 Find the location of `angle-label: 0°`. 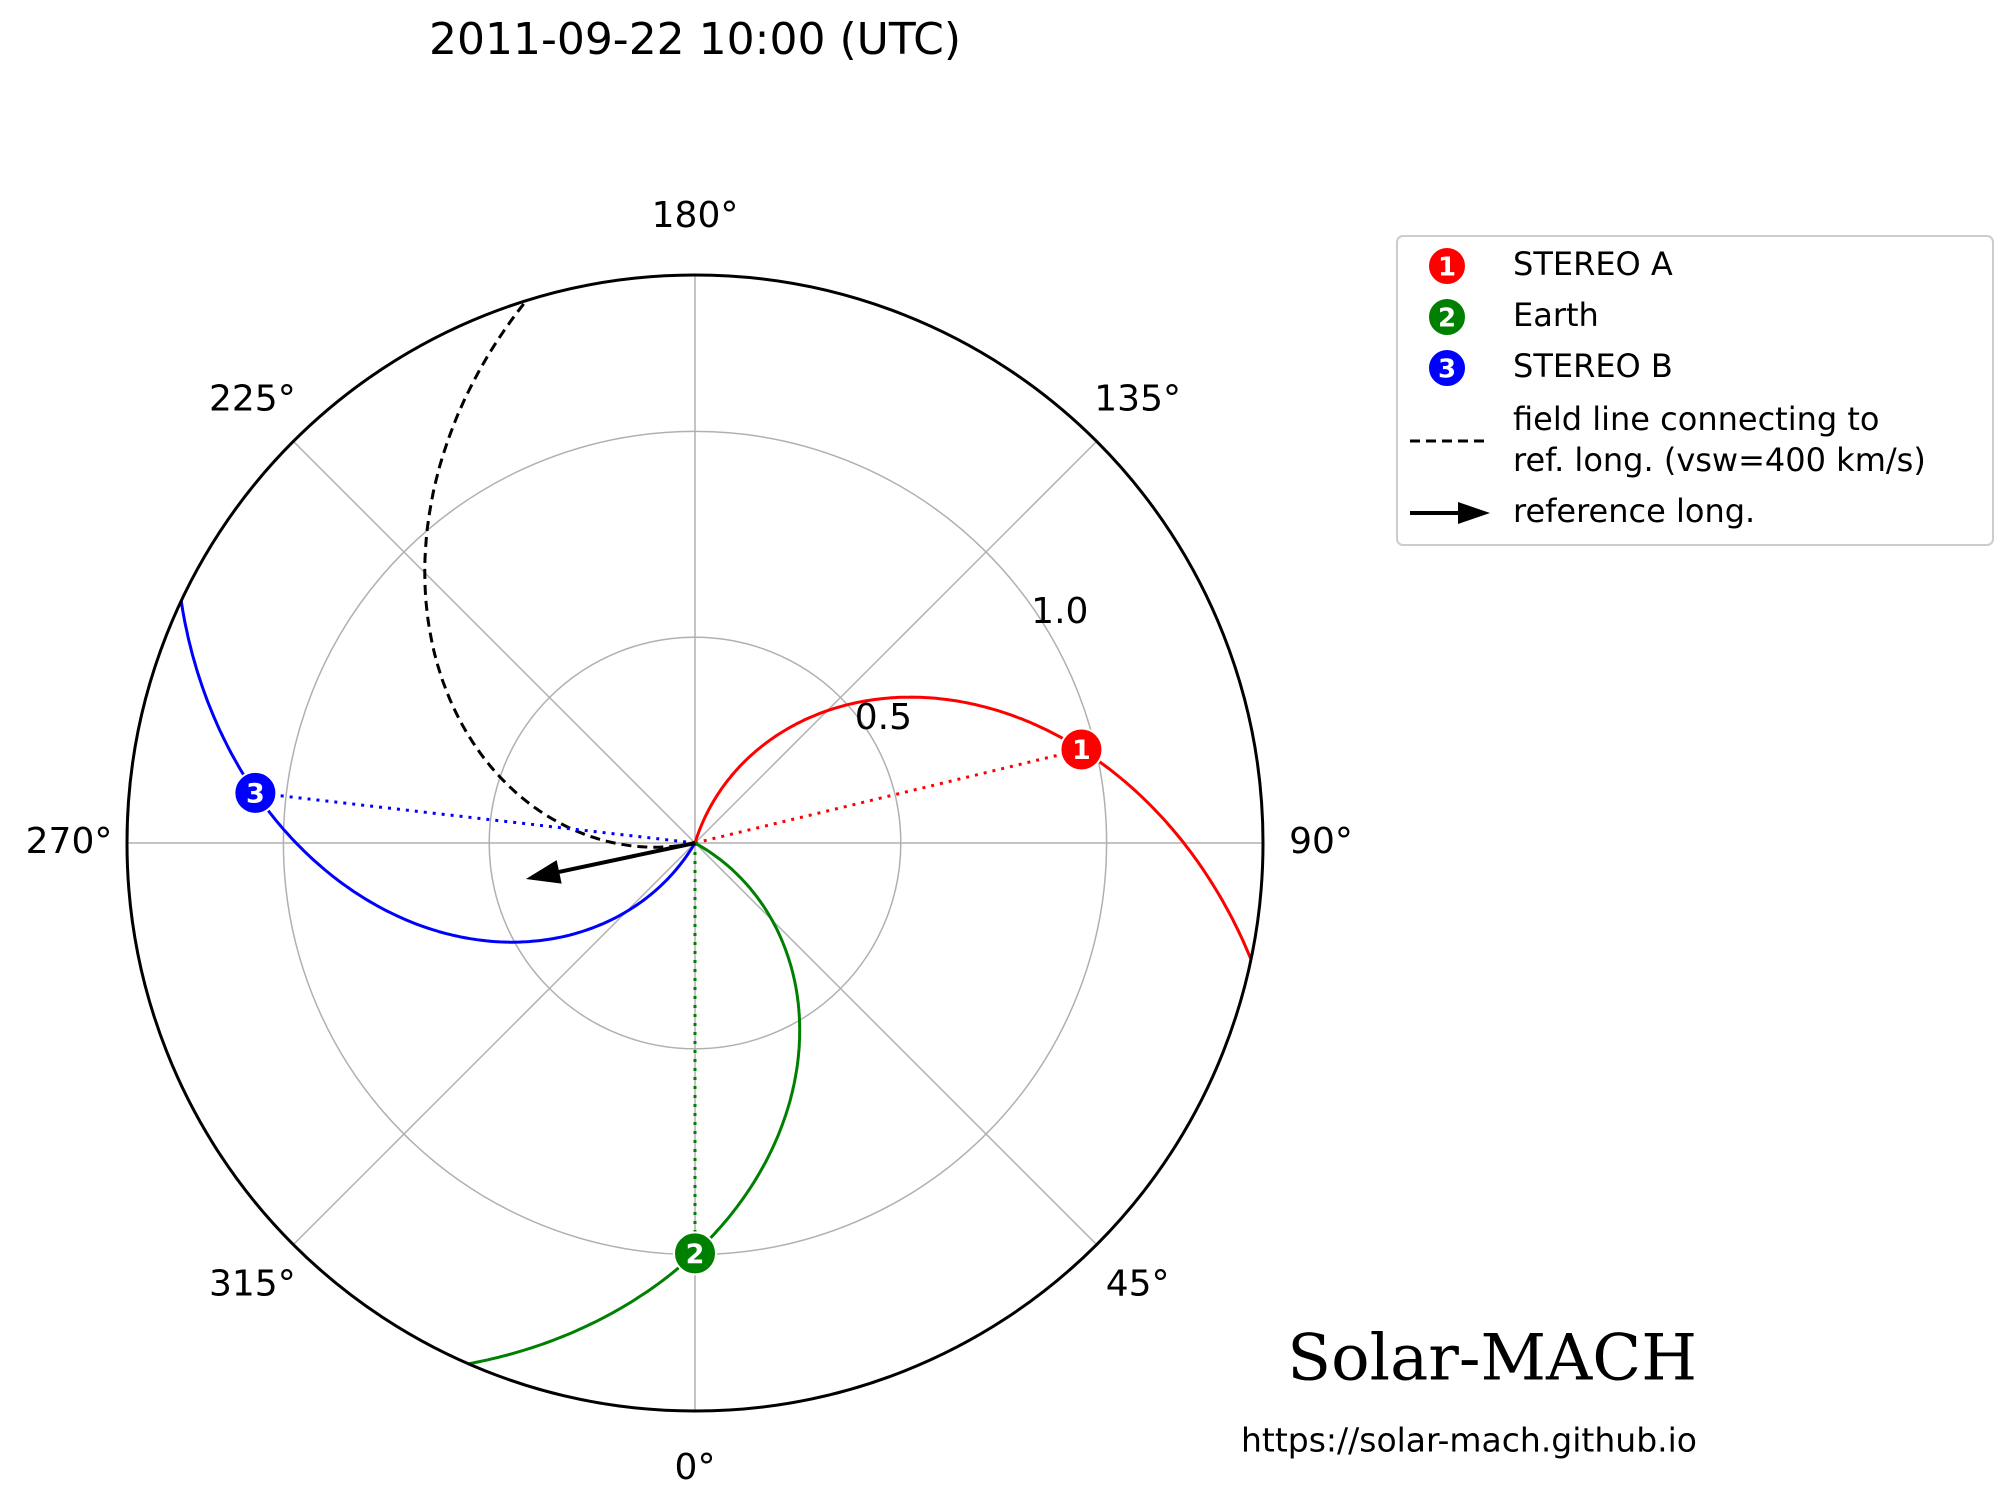

angle-label: 0° is located at coordinates (695, 1467).